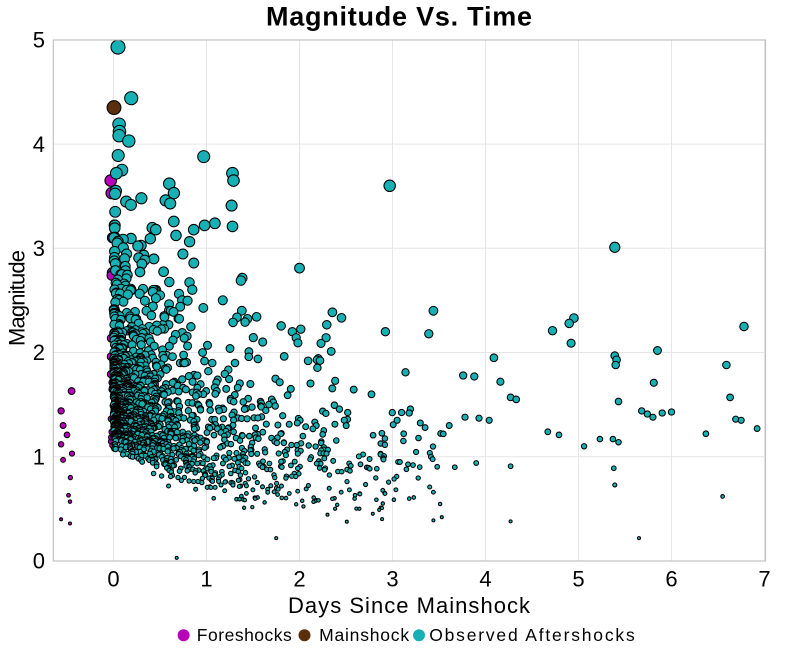  I want to click on svg-text: Magnitude, so click(17, 298).